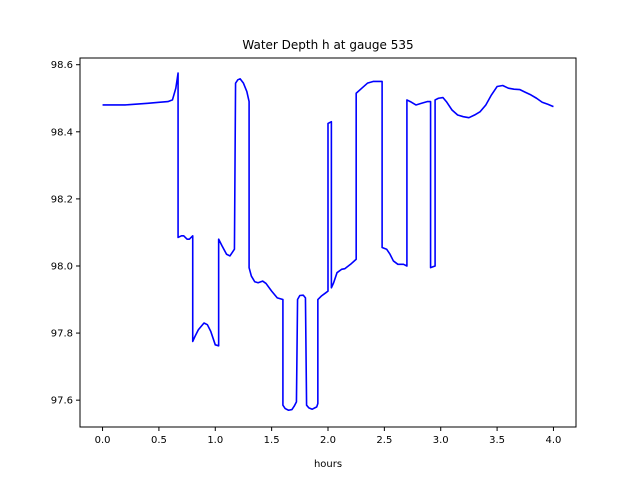 This screenshot has height=480, width=640. What do you see at coordinates (328, 440) in the screenshot?
I see `x-tick-label: 2.0` at bounding box center [328, 440].